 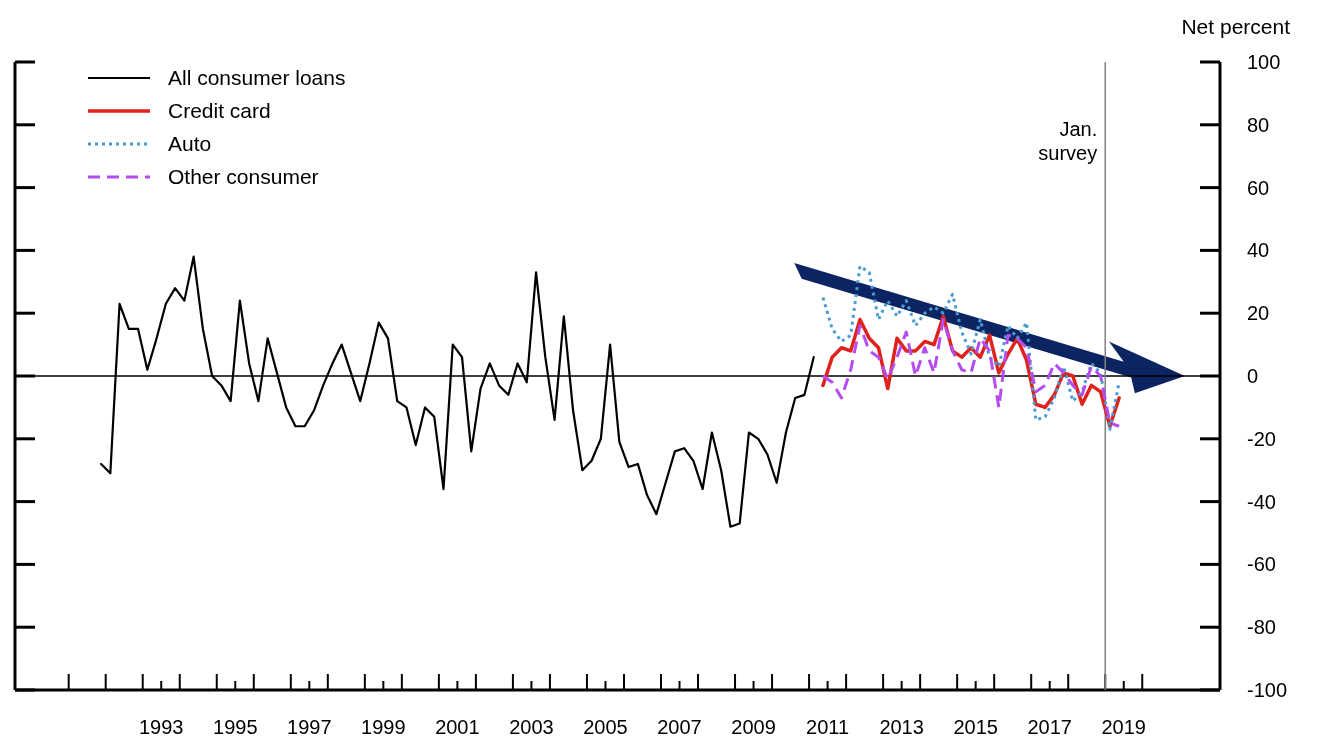 What do you see at coordinates (1258, 313) in the screenshot?
I see `y-tick-label: 20` at bounding box center [1258, 313].